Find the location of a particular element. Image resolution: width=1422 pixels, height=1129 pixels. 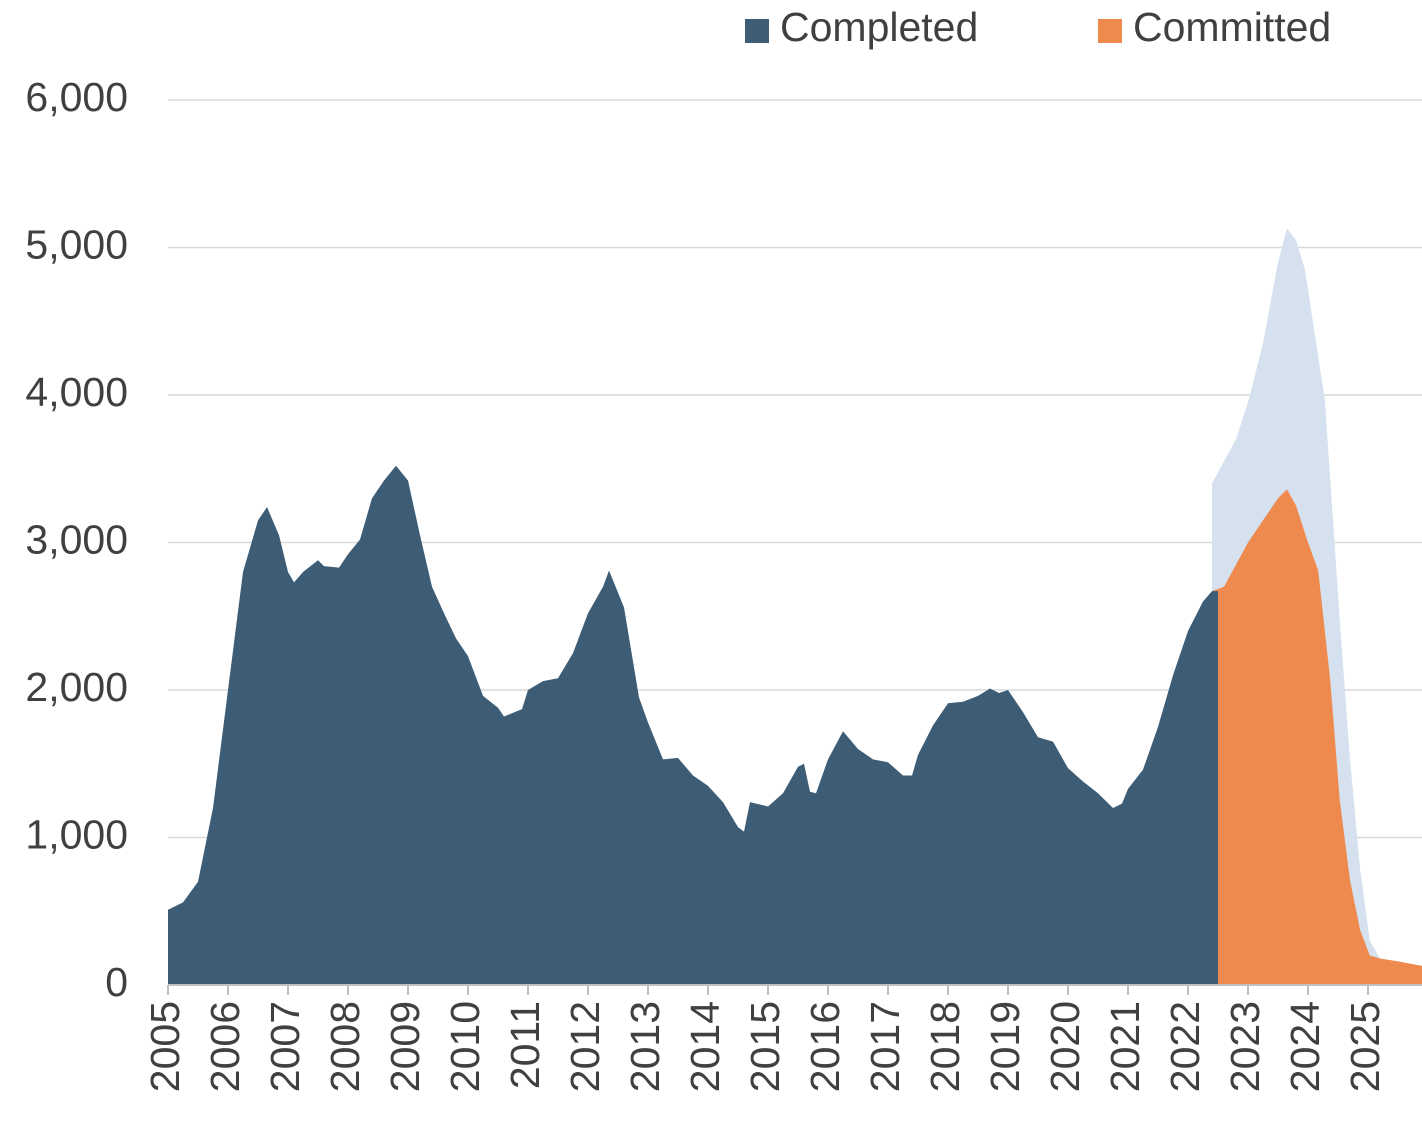

x-tick-label: 2010 is located at coordinates (465, 1046).